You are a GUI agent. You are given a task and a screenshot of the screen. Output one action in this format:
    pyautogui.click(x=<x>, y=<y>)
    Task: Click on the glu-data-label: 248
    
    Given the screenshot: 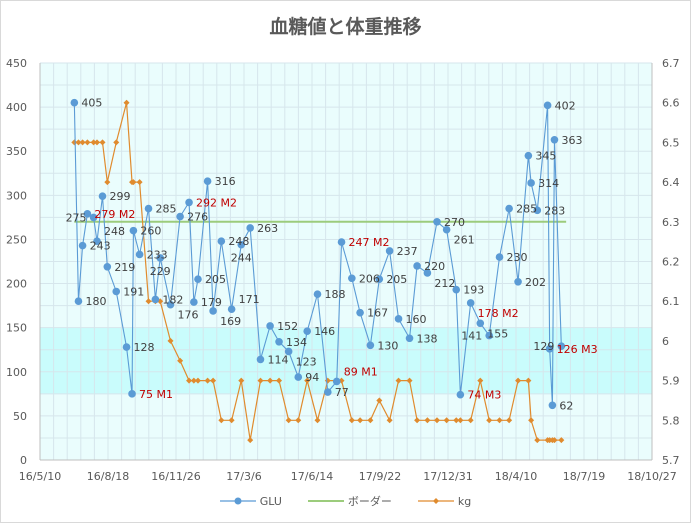 What is the action you would take?
    pyautogui.click(x=114, y=231)
    